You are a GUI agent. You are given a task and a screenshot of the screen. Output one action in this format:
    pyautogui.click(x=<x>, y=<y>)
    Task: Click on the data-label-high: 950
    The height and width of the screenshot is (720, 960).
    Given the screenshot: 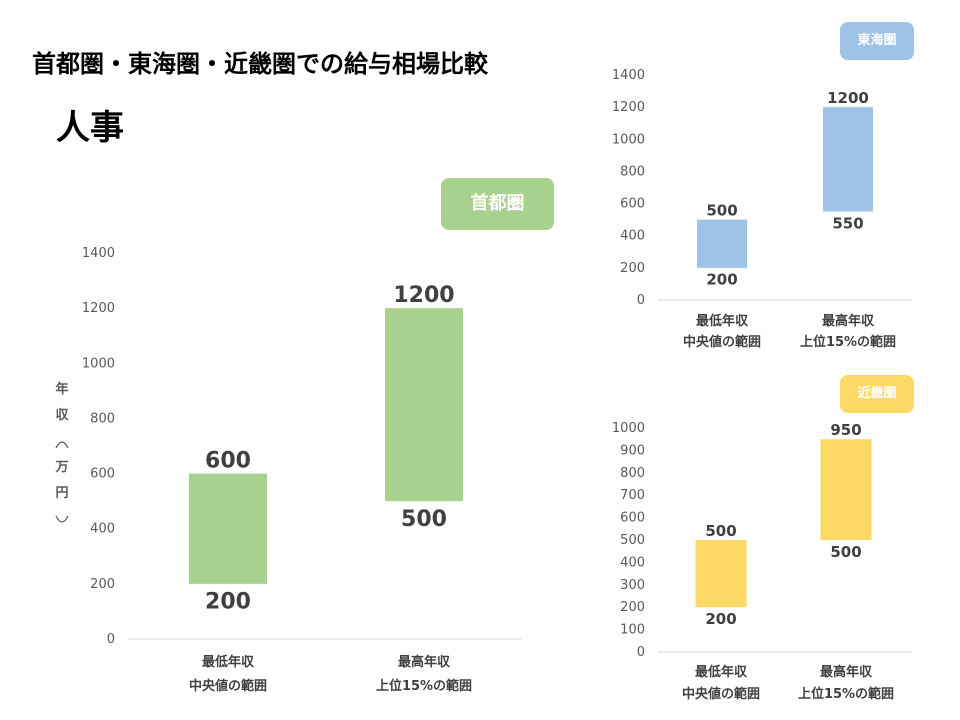 What is the action you would take?
    pyautogui.click(x=845, y=430)
    